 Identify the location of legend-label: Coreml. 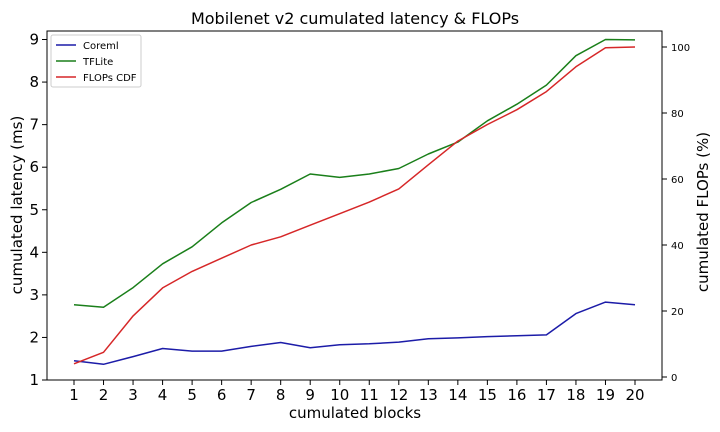
(101, 46).